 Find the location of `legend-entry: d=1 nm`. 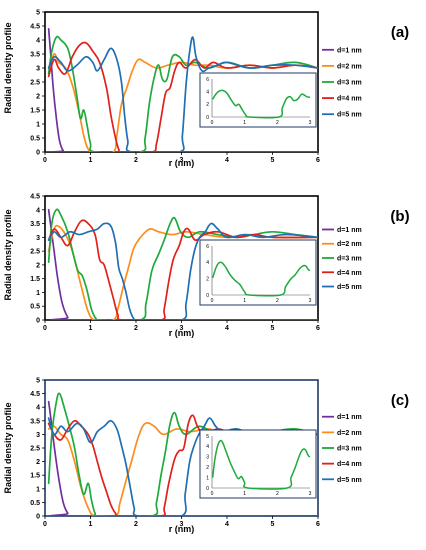

legend-entry: d=1 nm is located at coordinates (349, 417).